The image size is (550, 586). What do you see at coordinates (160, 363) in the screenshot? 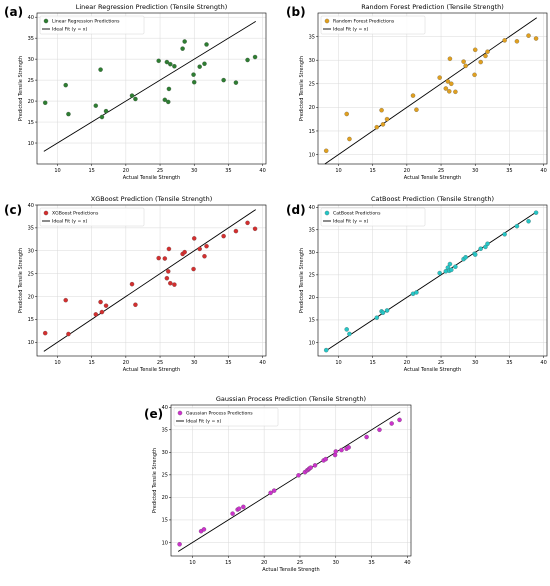
I see `x-tick-label: 25` at bounding box center [160, 363].